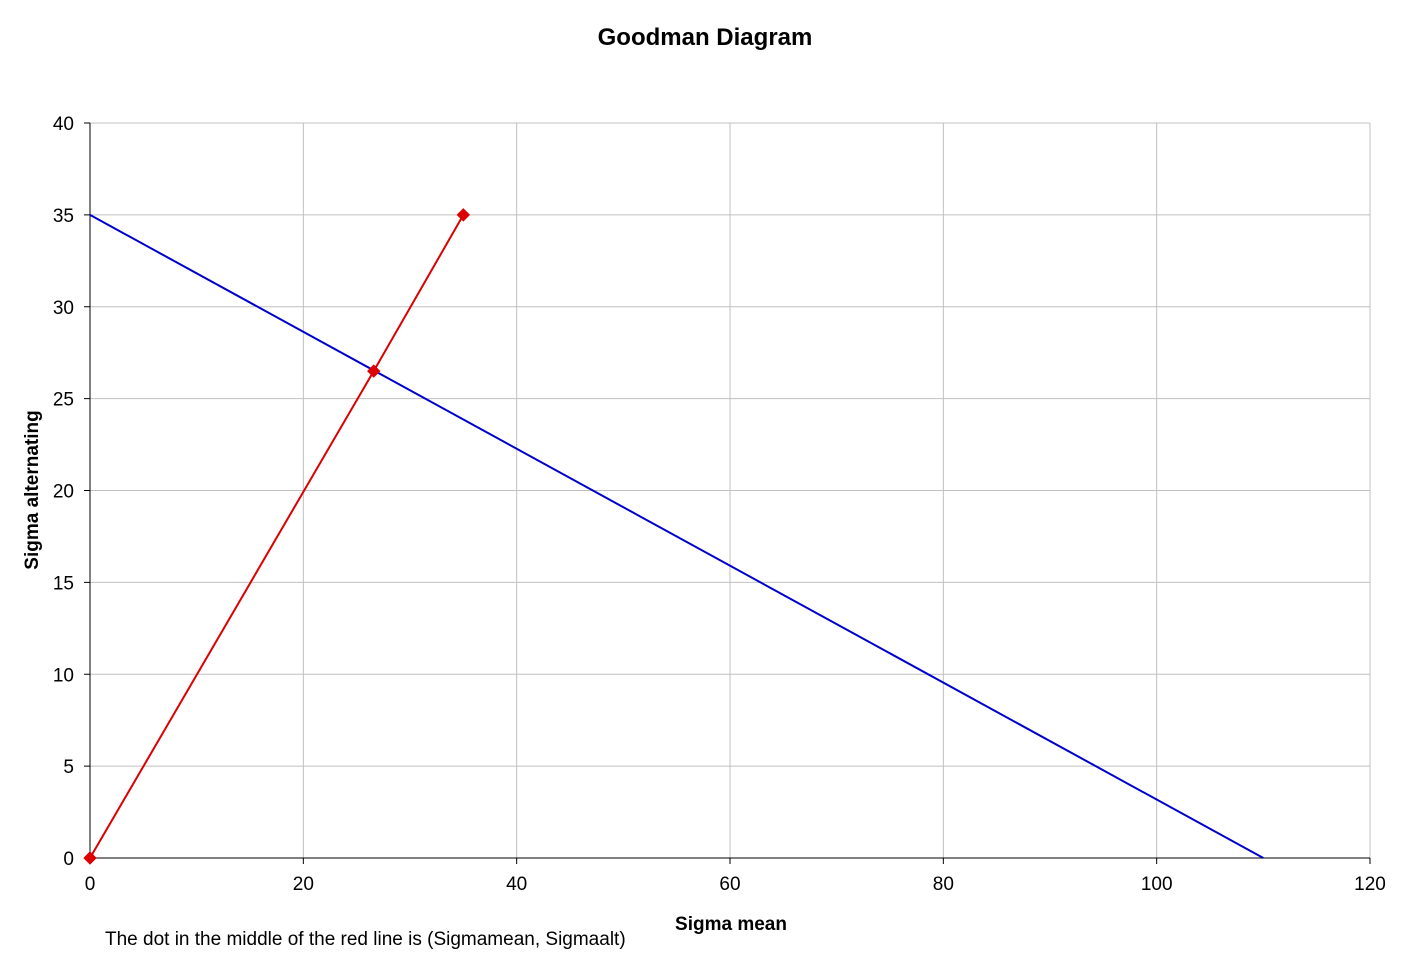 This screenshot has height=956, width=1406. Describe the element at coordinates (1157, 884) in the screenshot. I see `x-tick-label: 100` at that location.